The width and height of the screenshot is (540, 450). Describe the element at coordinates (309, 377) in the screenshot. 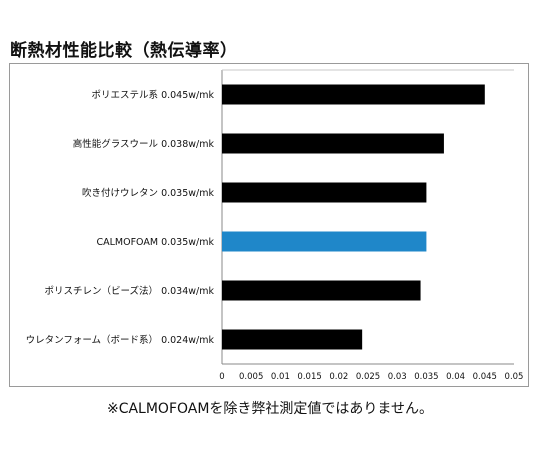

I see `x-tick-label-3: 0.015` at that location.